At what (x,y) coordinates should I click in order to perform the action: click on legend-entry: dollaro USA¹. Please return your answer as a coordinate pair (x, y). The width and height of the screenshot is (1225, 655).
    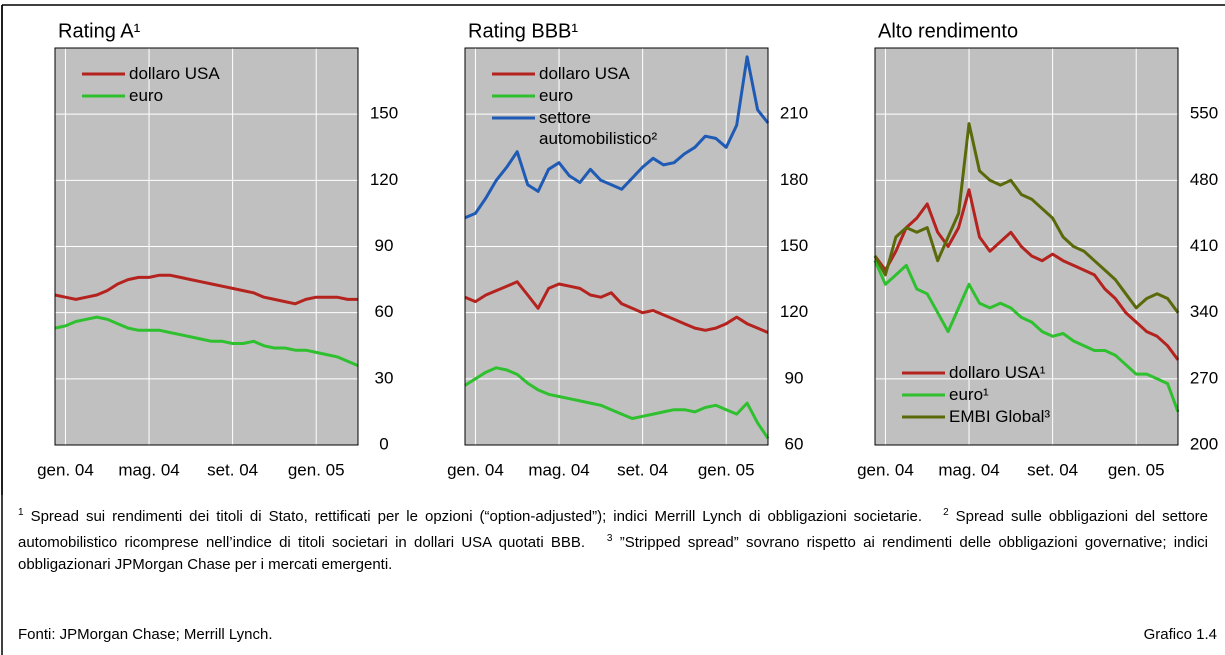
    Looking at the image, I should click on (997, 372).